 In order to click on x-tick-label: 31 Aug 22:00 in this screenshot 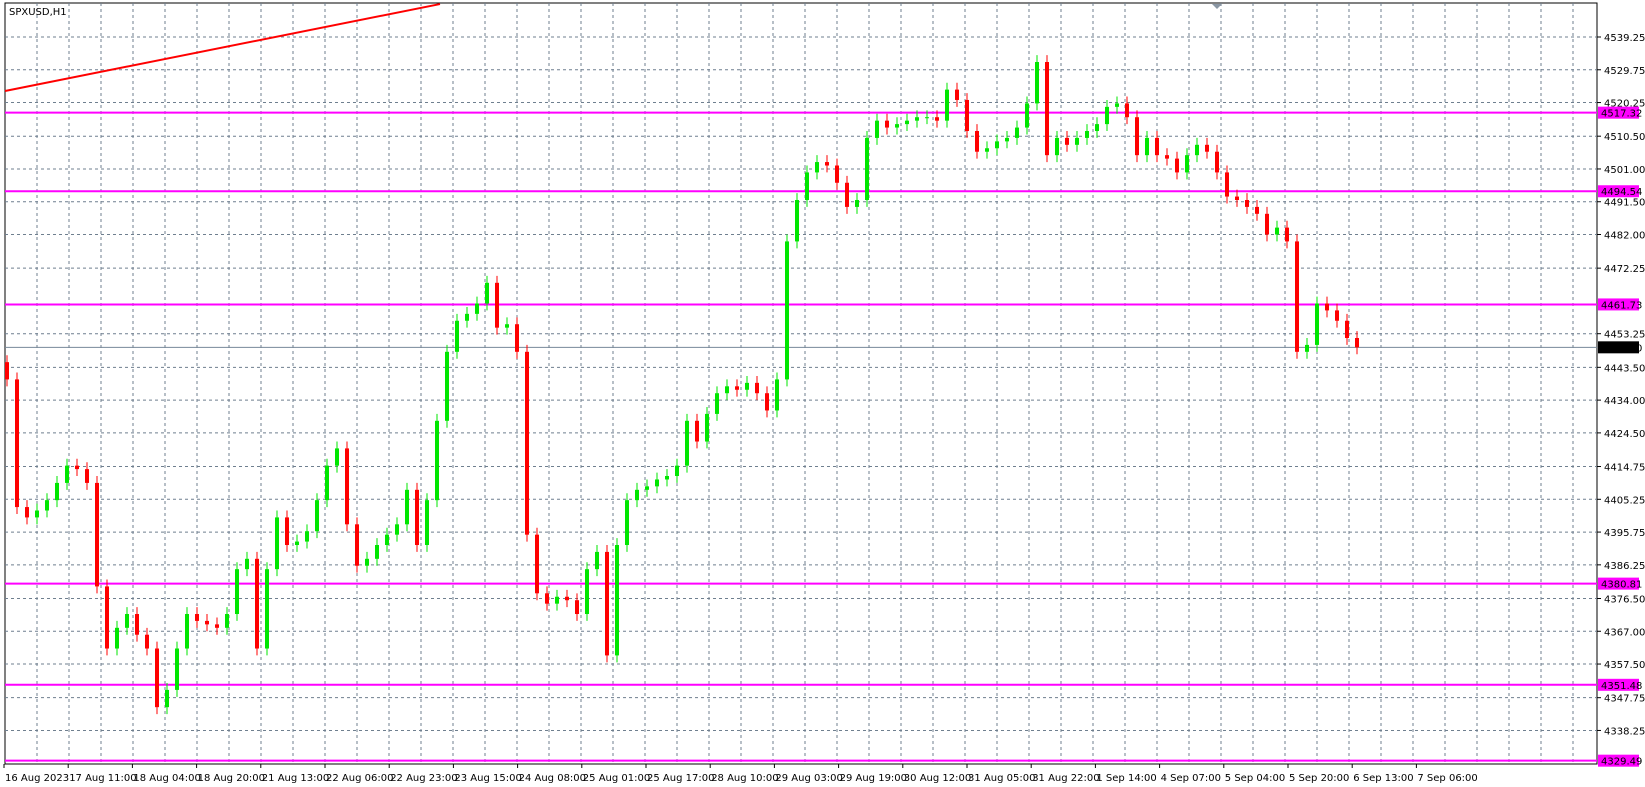, I will do `click(1065, 778)`.